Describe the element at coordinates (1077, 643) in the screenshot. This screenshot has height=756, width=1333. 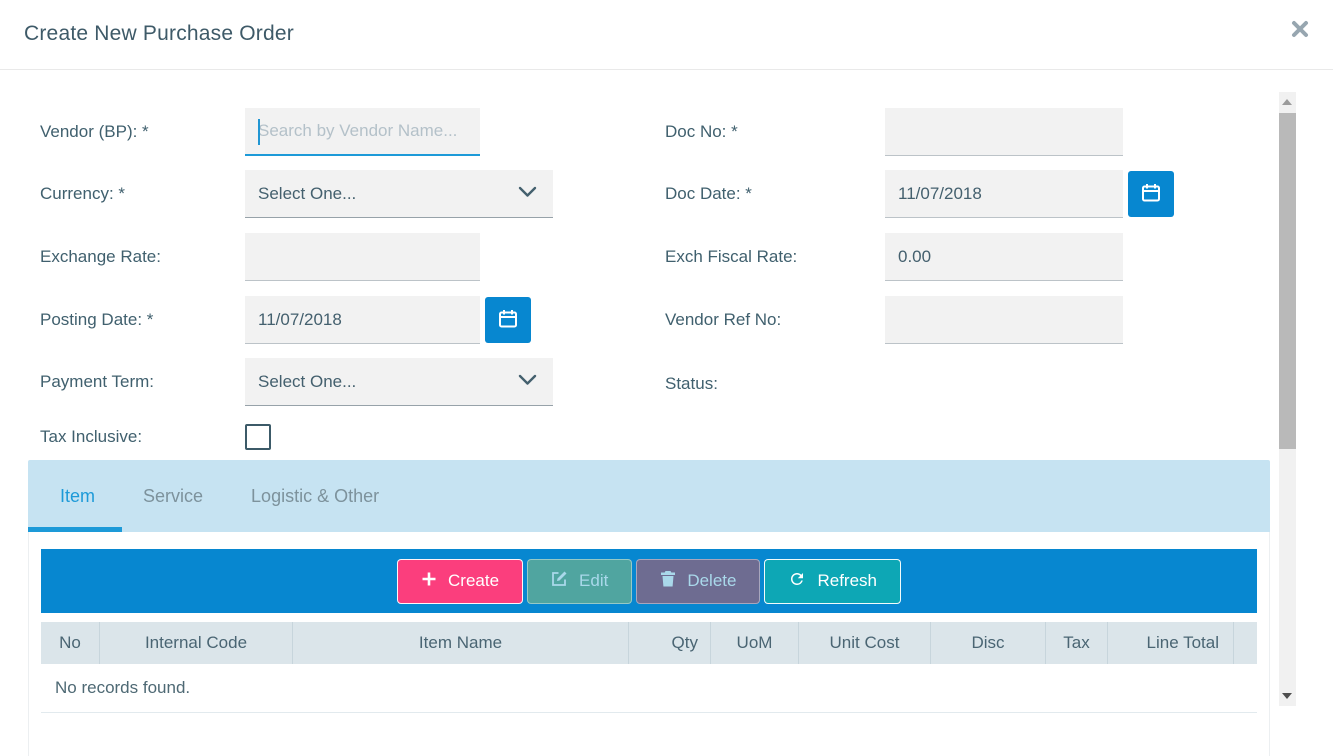
I see `col-header-tax: Tax` at that location.